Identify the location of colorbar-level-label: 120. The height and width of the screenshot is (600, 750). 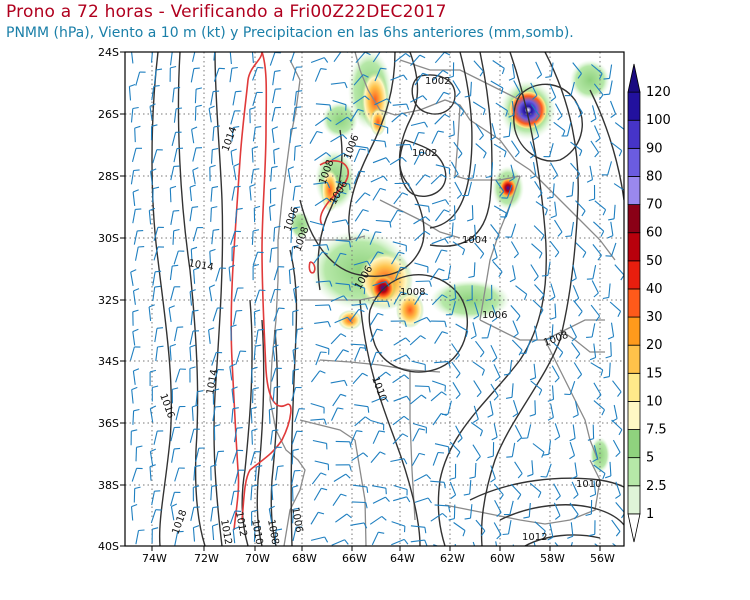
(658, 92).